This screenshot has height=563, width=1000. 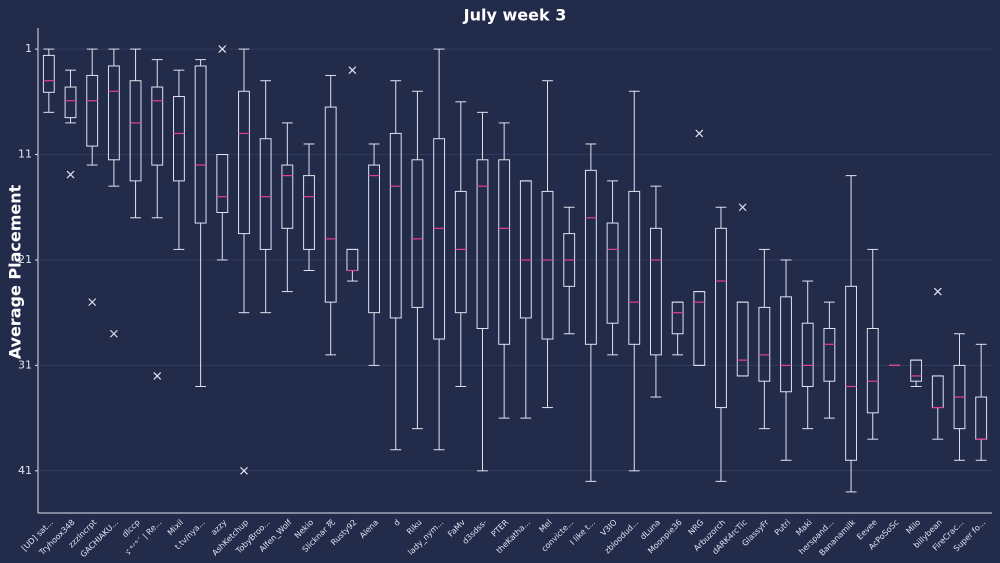 What do you see at coordinates (25, 470) in the screenshot?
I see `y-tick-label: 41` at bounding box center [25, 470].